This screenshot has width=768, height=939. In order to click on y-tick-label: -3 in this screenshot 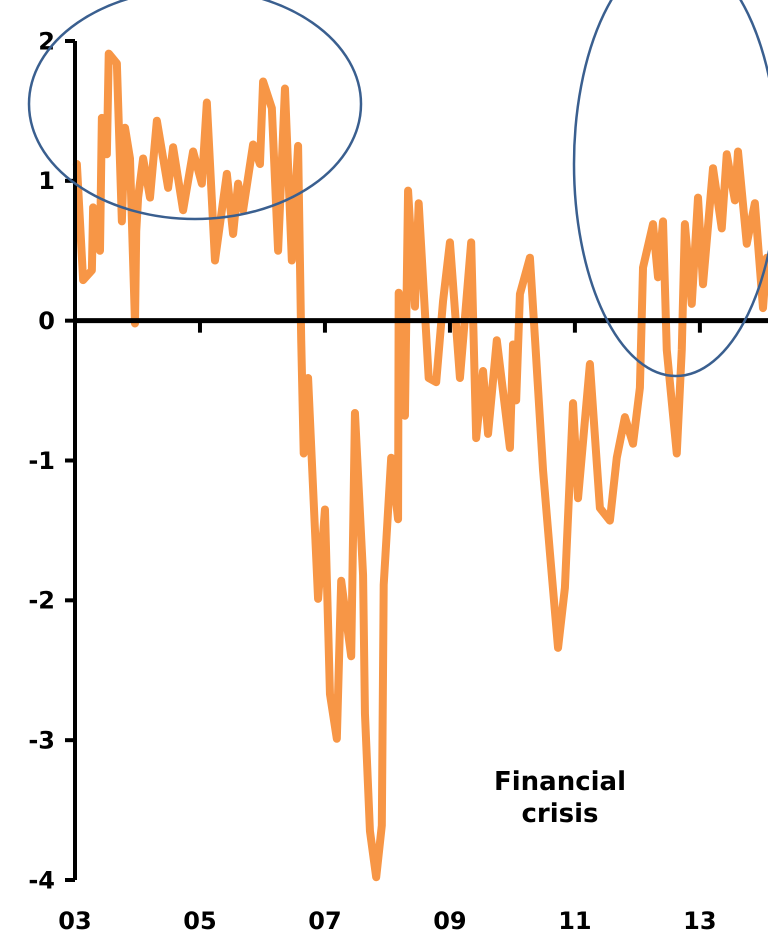, I will do `click(41, 740)`.